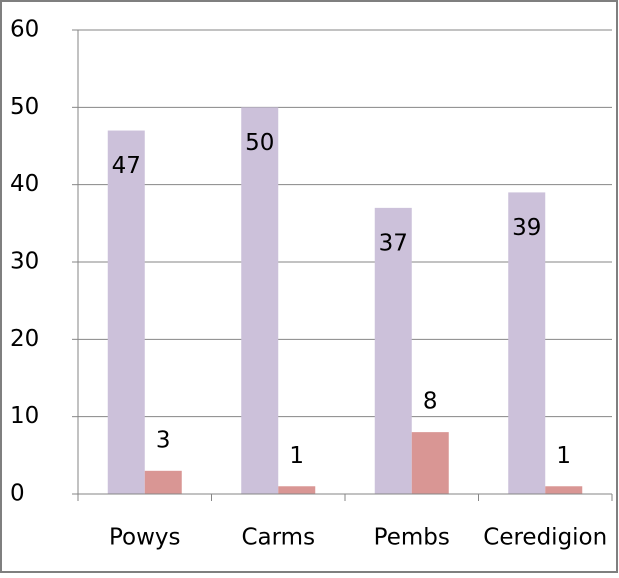  Describe the element at coordinates (24, 262) in the screenshot. I see `y-tick-label: 30` at that location.